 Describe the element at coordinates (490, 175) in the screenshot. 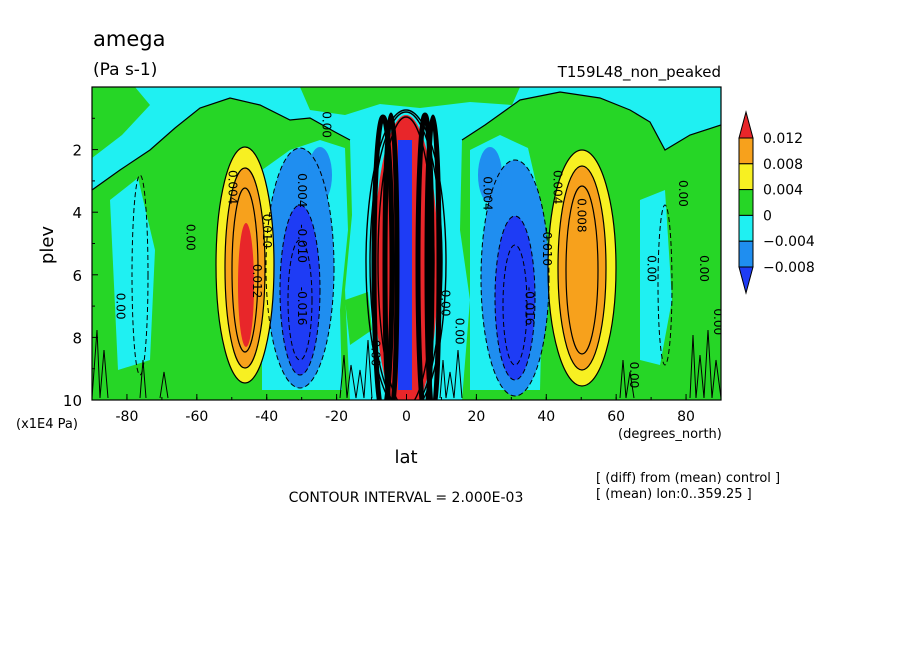

I see `blue-cell-top-north` at that location.